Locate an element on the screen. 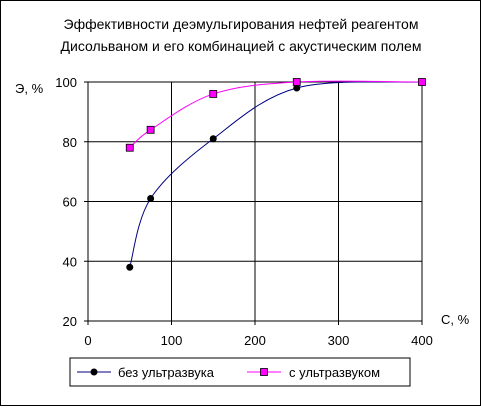 The width and height of the screenshot is (481, 410). y-tick-label: 60 is located at coordinates (70, 202).